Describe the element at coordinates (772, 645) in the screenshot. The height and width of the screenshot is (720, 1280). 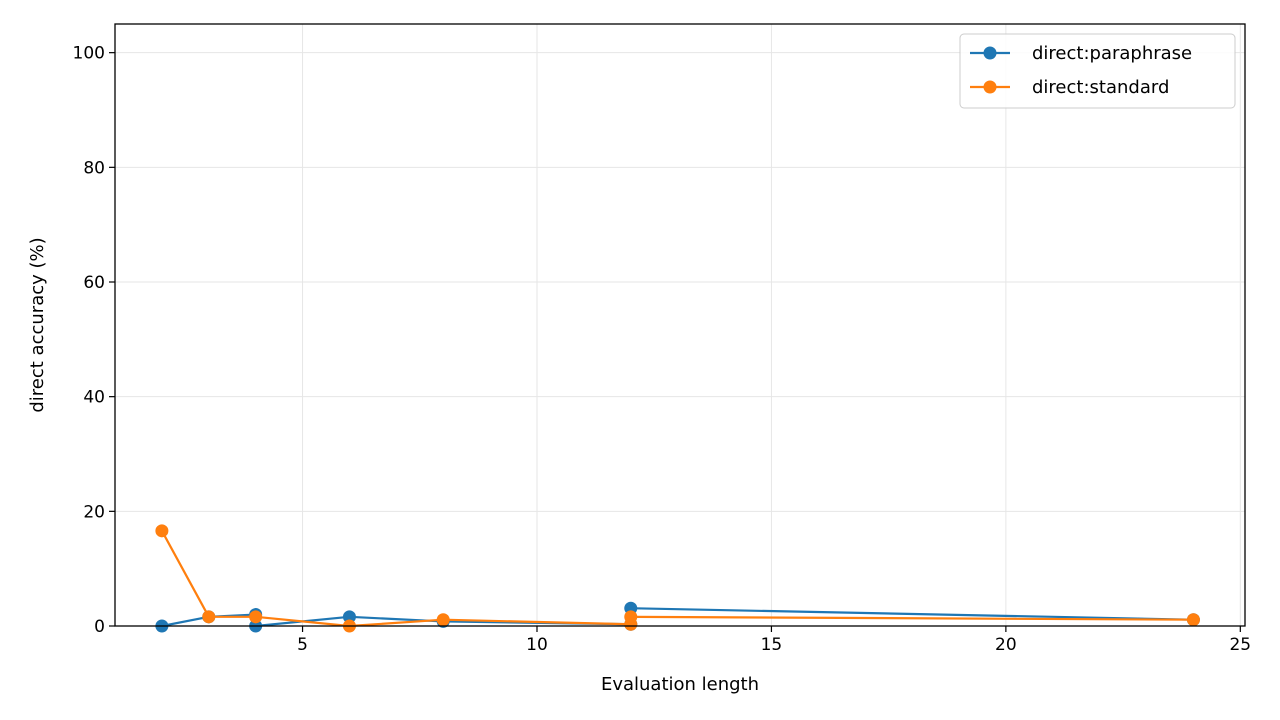
I see `x-tick-label: 15` at that location.